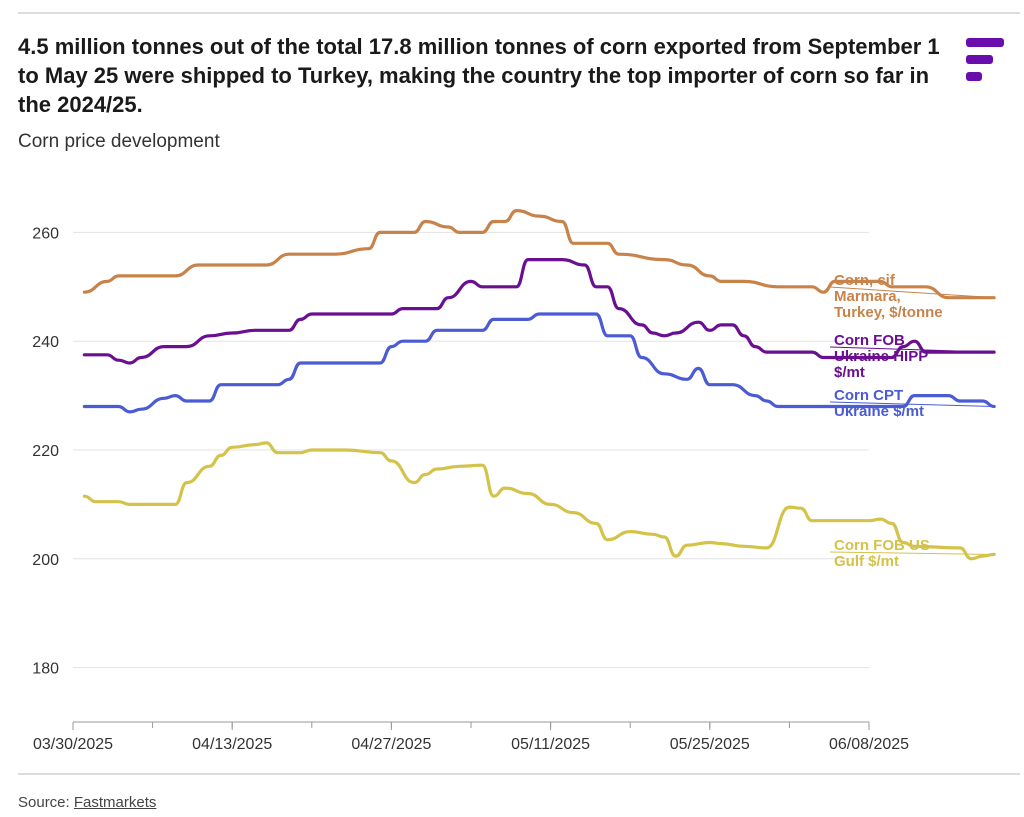 This screenshot has height=817, width=1024. I want to click on x-tick-label: 03/30/2025, so click(73, 744).